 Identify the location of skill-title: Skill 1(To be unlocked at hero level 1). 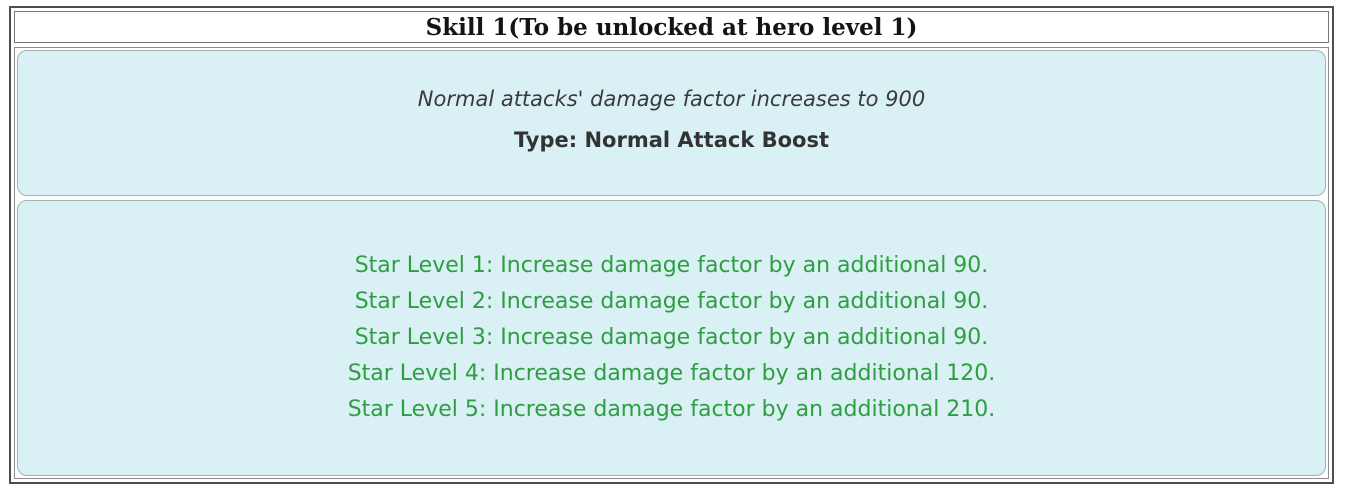
(671, 27).